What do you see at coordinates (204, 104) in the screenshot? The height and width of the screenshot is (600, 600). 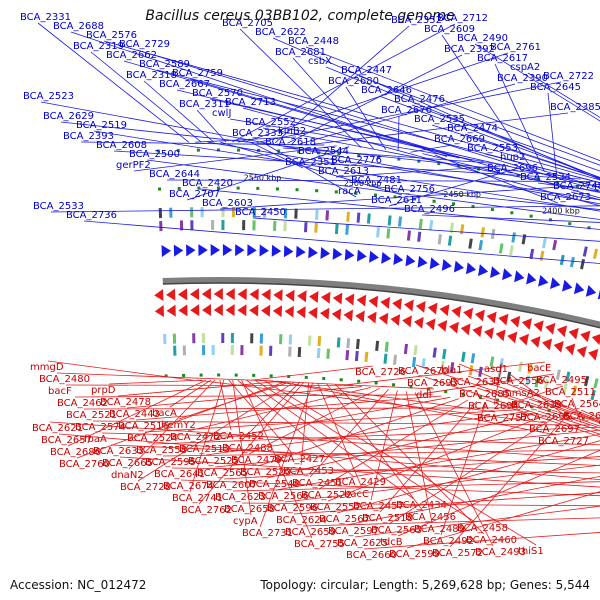 I see `gene-label-top: BCA_2311` at bounding box center [204, 104].